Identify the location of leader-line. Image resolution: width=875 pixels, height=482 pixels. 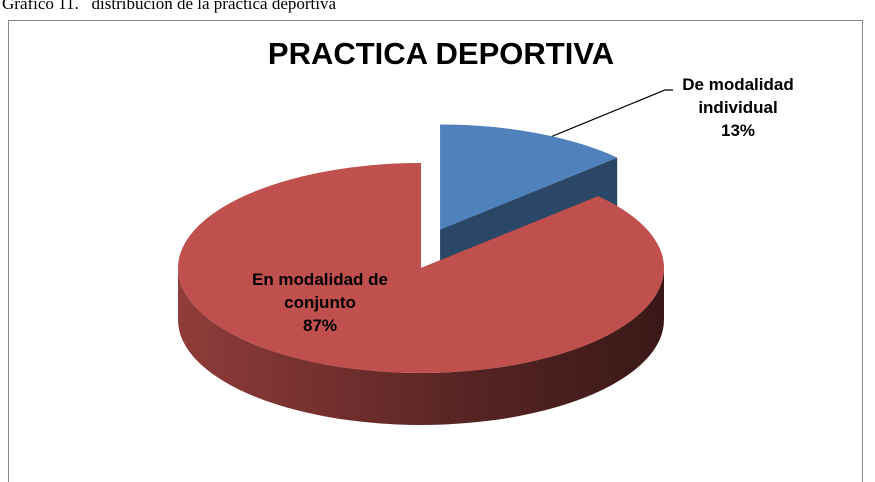
(610, 114).